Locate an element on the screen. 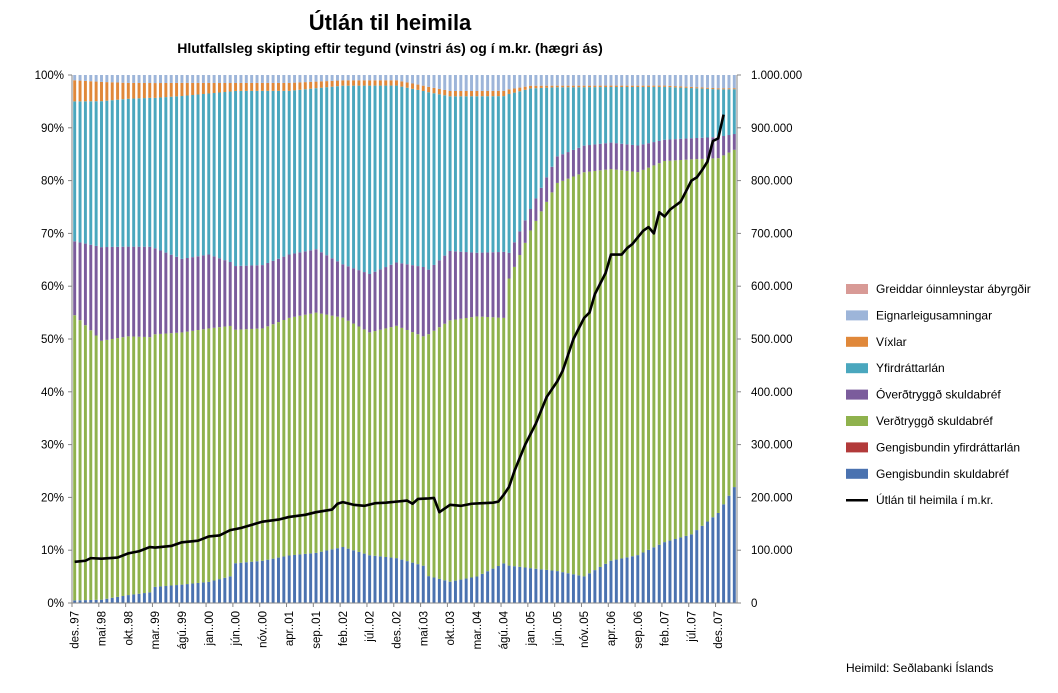 Image resolution: width=1058 pixels, height=693 pixels. x-tick-label: sep..06 is located at coordinates (639, 630).